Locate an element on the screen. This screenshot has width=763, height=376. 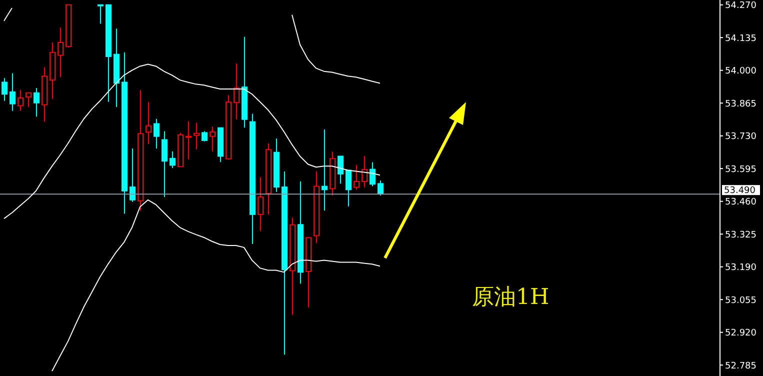
y-tick-label: 53.055 is located at coordinates (740, 301).